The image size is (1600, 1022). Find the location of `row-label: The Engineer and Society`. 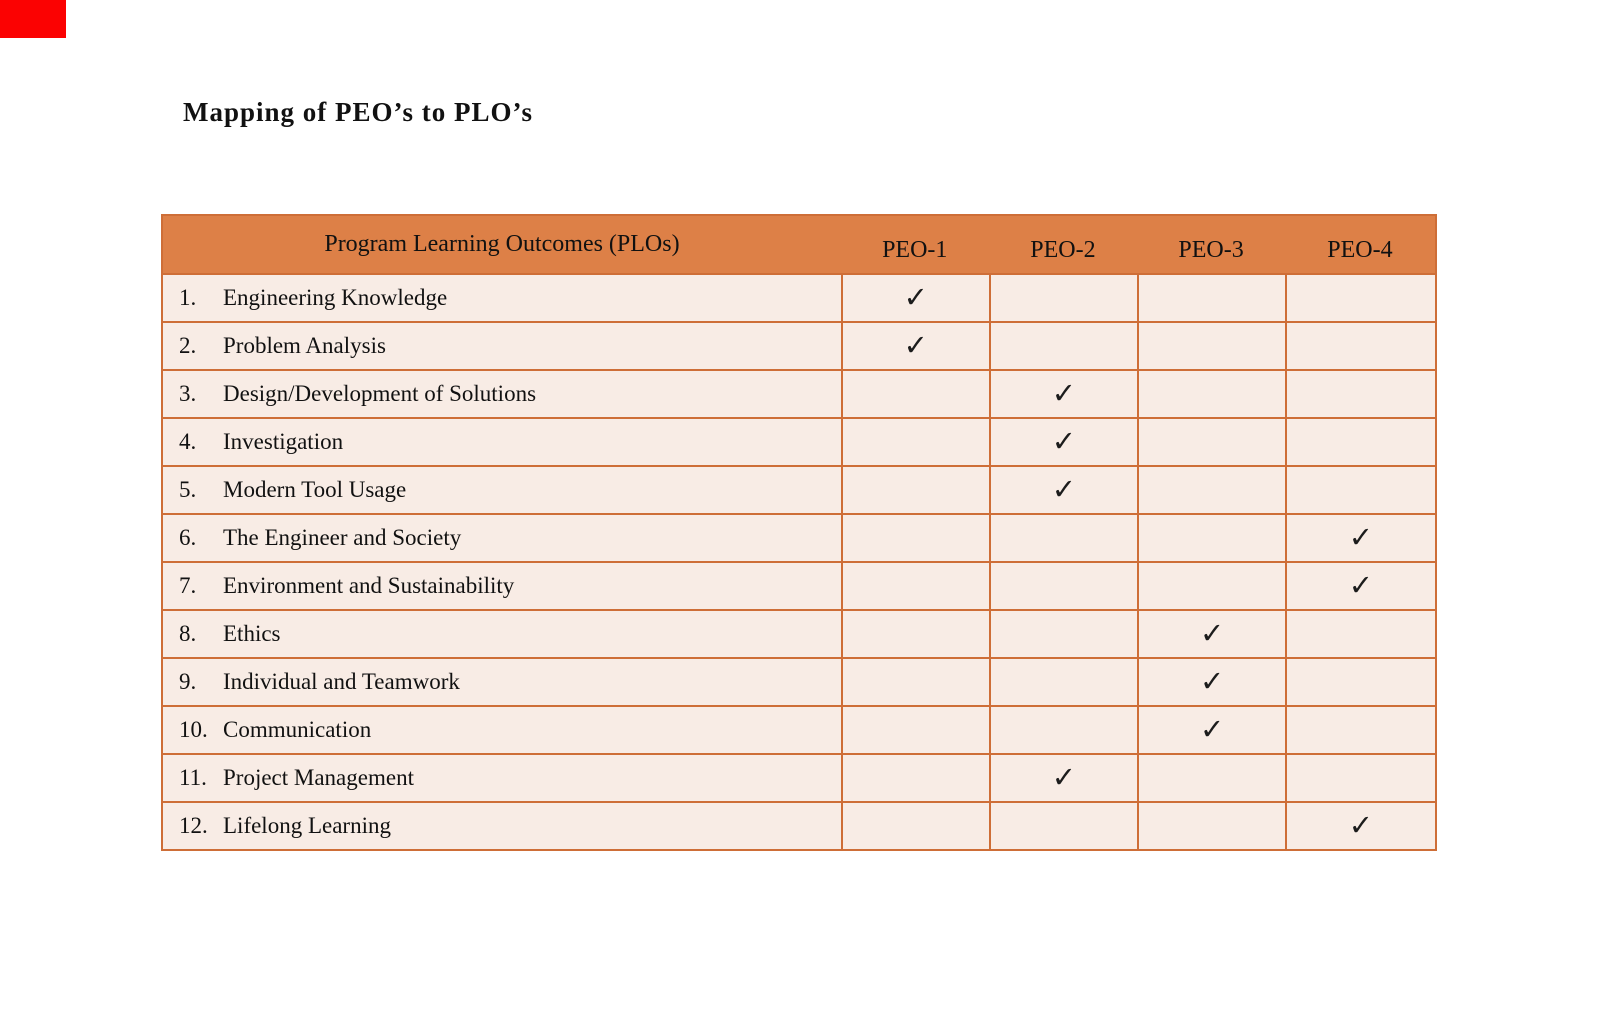

row-label: The Engineer and Society is located at coordinates (342, 537).